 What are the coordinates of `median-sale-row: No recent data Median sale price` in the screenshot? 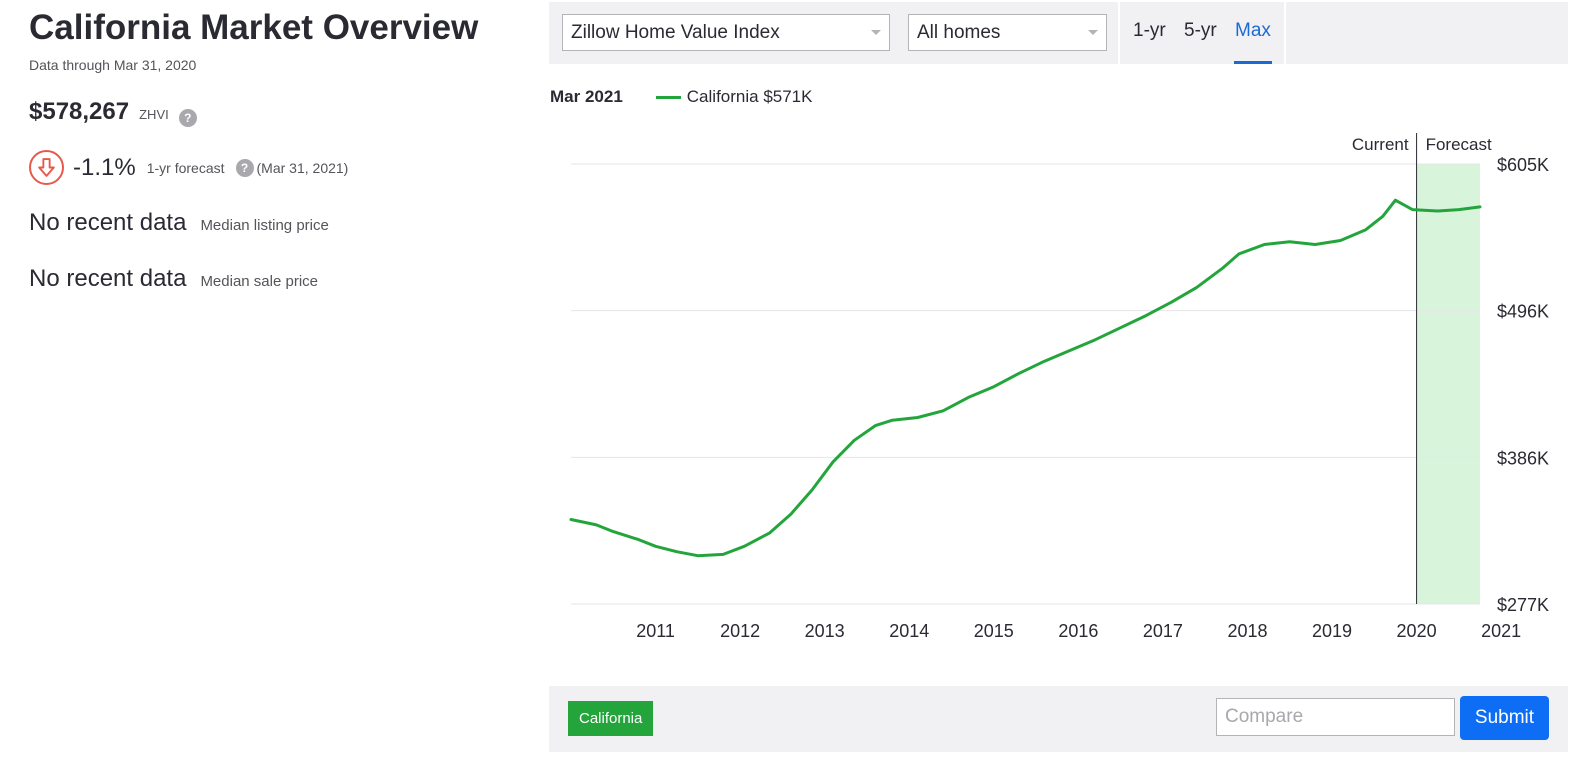 It's located at (173, 279).